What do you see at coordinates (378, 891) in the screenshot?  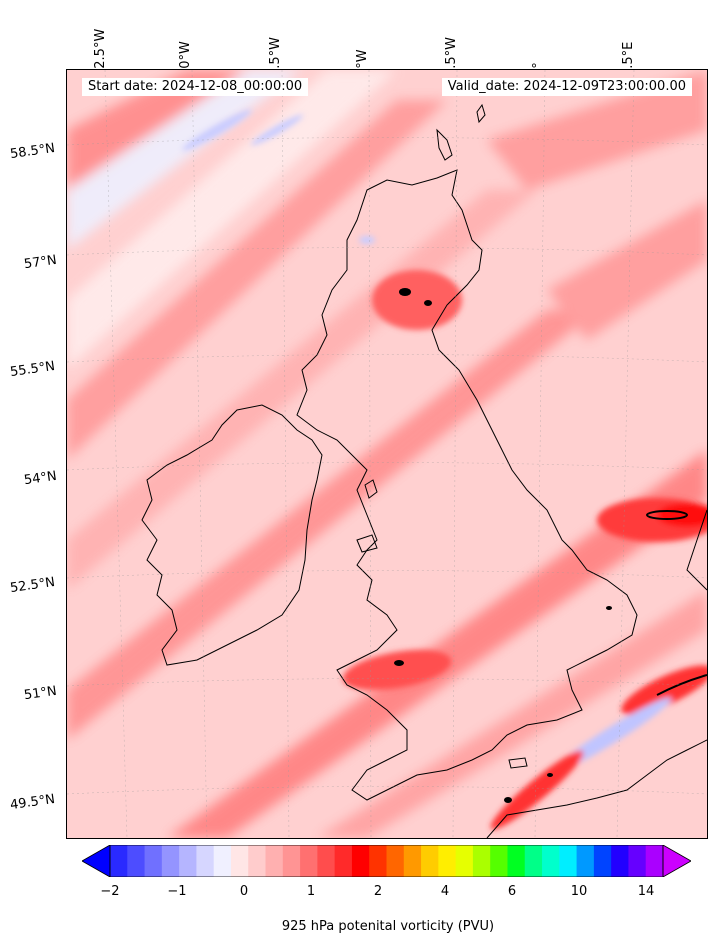 I see `colorbar-tick-label: 2` at bounding box center [378, 891].